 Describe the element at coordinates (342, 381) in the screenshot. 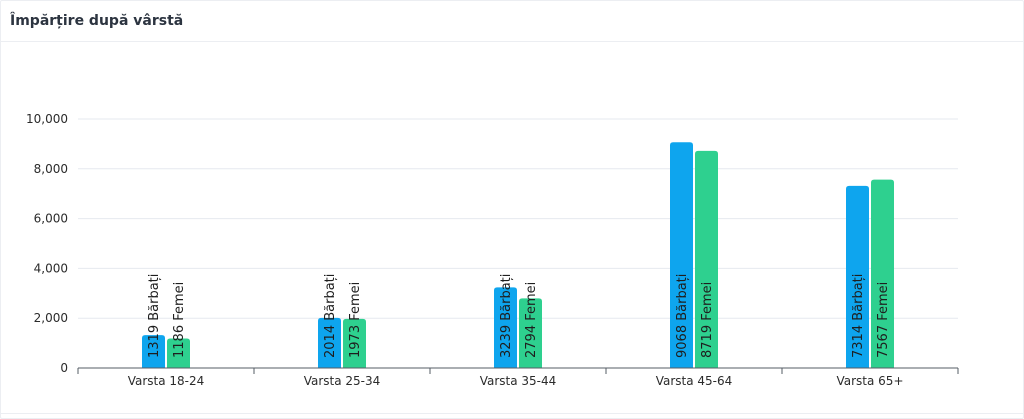

I see `x-tick-label: Varsta 25-34` at that location.